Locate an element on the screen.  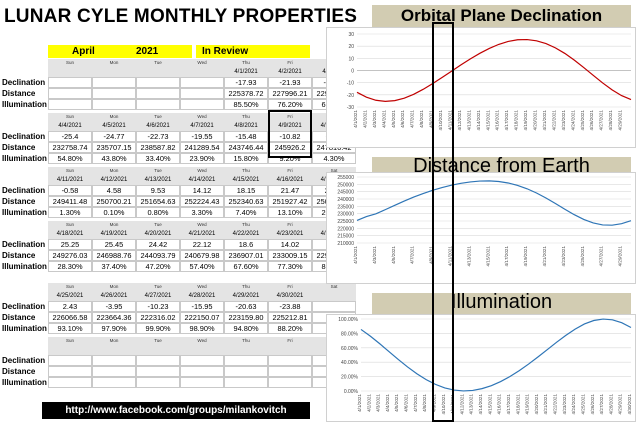
distance-cell: 252340.63 is located at coordinates (246, 201).